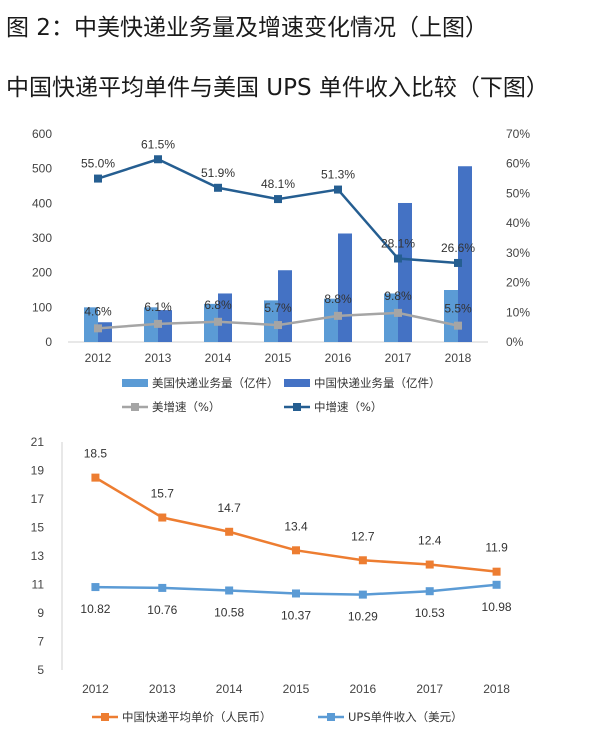 The width and height of the screenshot is (608, 743). Describe the element at coordinates (40, 613) in the screenshot. I see `y-tick-label: 9` at that location.